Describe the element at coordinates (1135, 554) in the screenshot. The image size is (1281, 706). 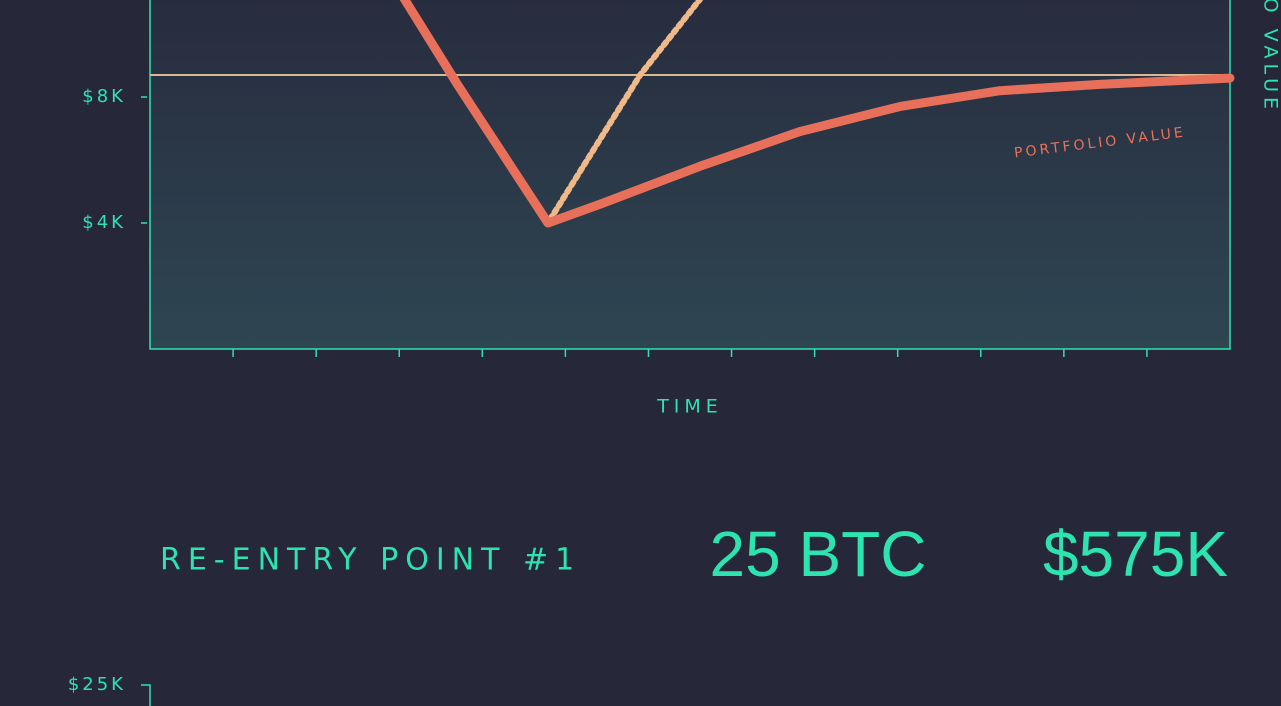
I see `reentry-value: $575K` at that location.